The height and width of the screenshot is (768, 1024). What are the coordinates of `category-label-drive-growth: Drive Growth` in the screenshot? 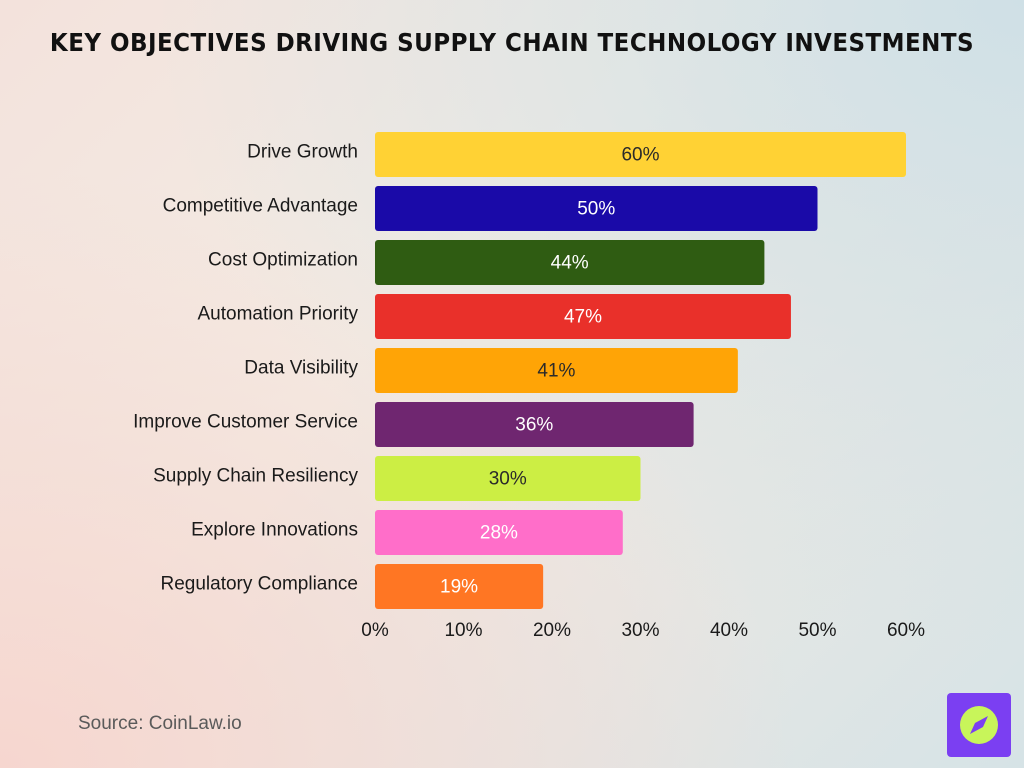 It's located at (302, 152).